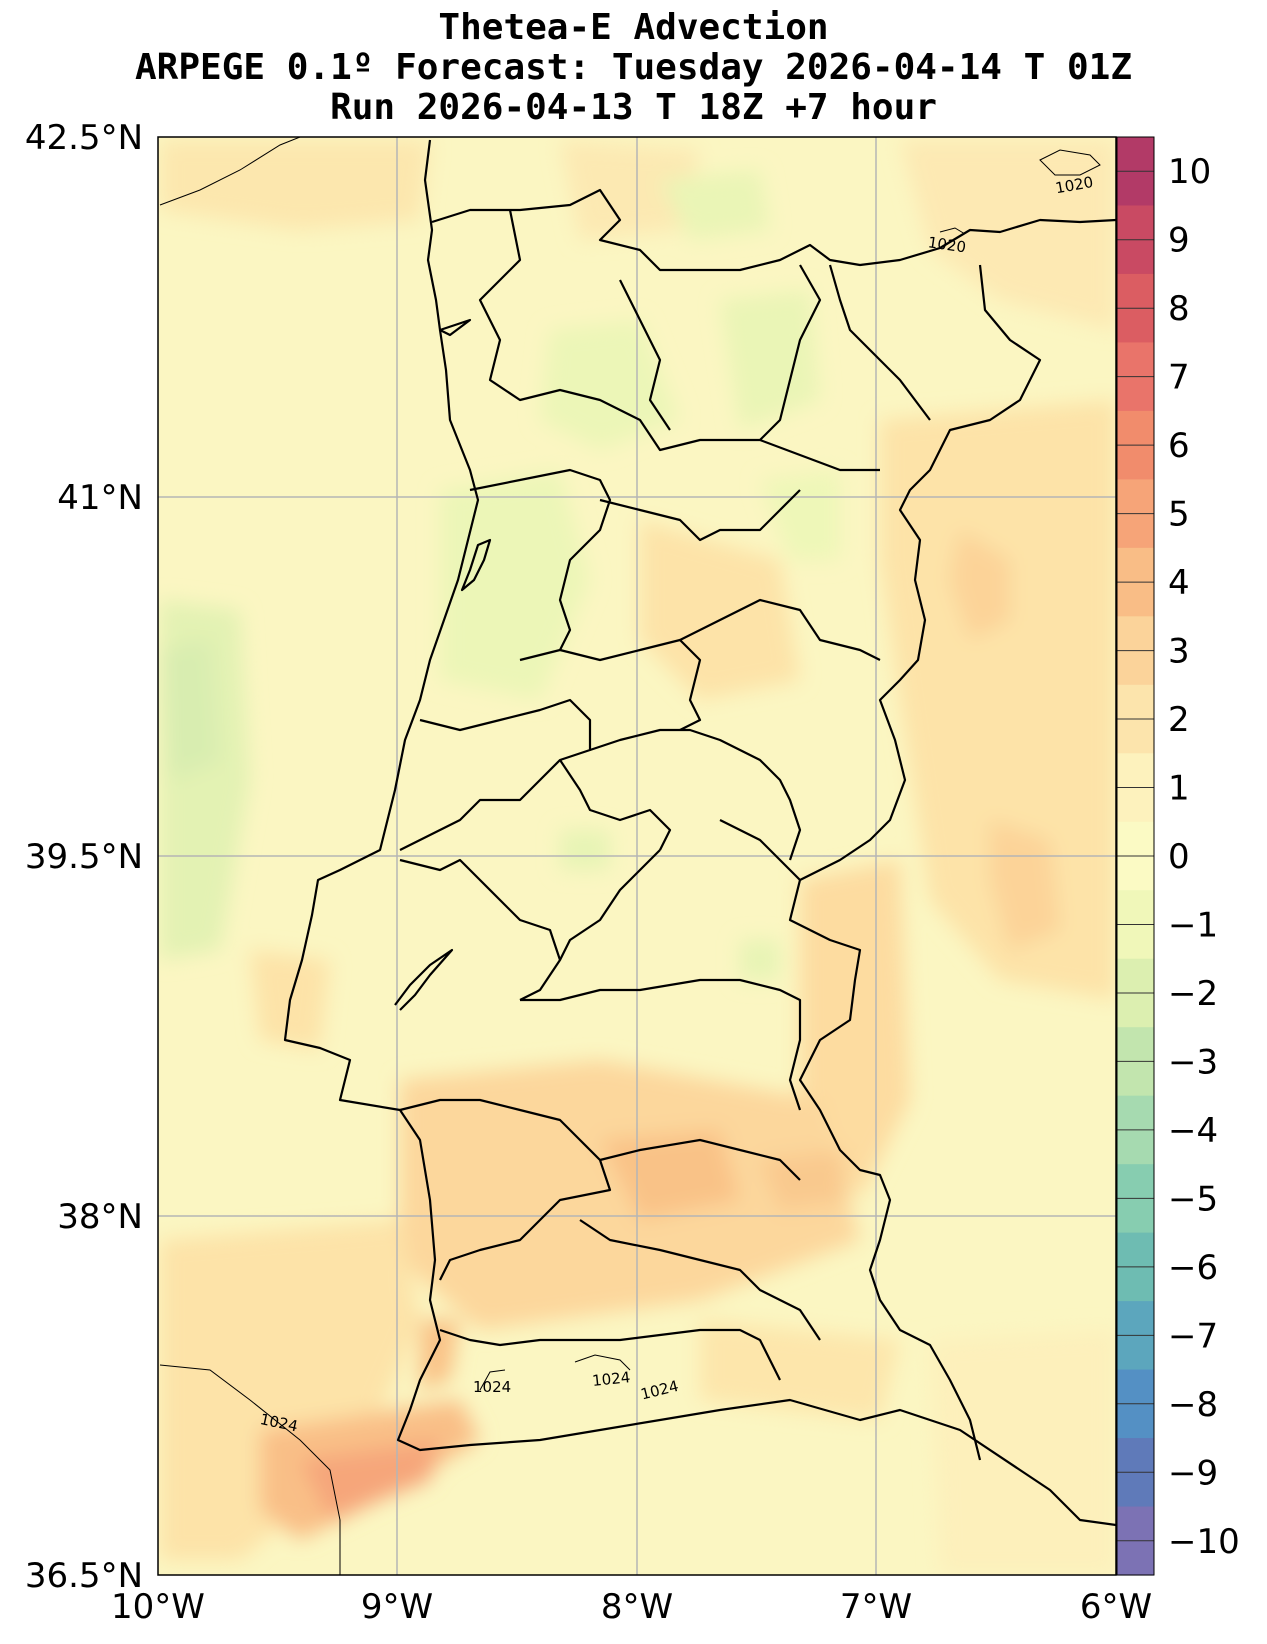  Describe the element at coordinates (1179, 378) in the screenshot. I see `colorbar-label: 7` at that location.